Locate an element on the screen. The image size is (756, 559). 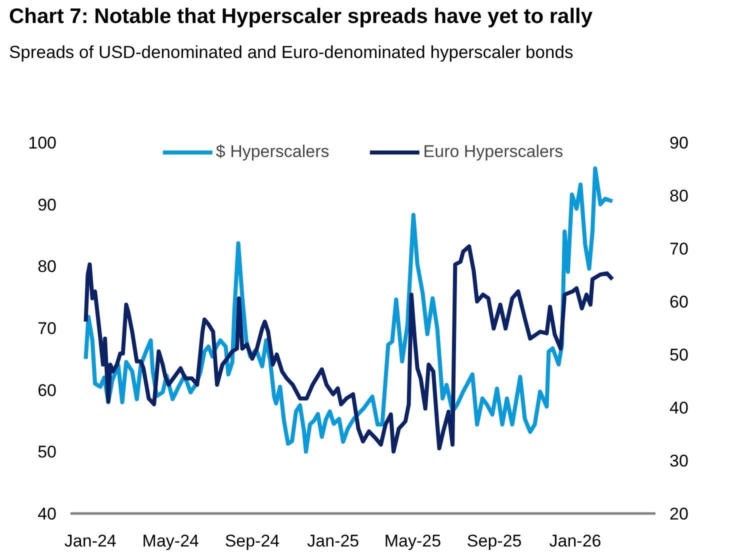
x-tick-label: Sep-24 is located at coordinates (252, 541).